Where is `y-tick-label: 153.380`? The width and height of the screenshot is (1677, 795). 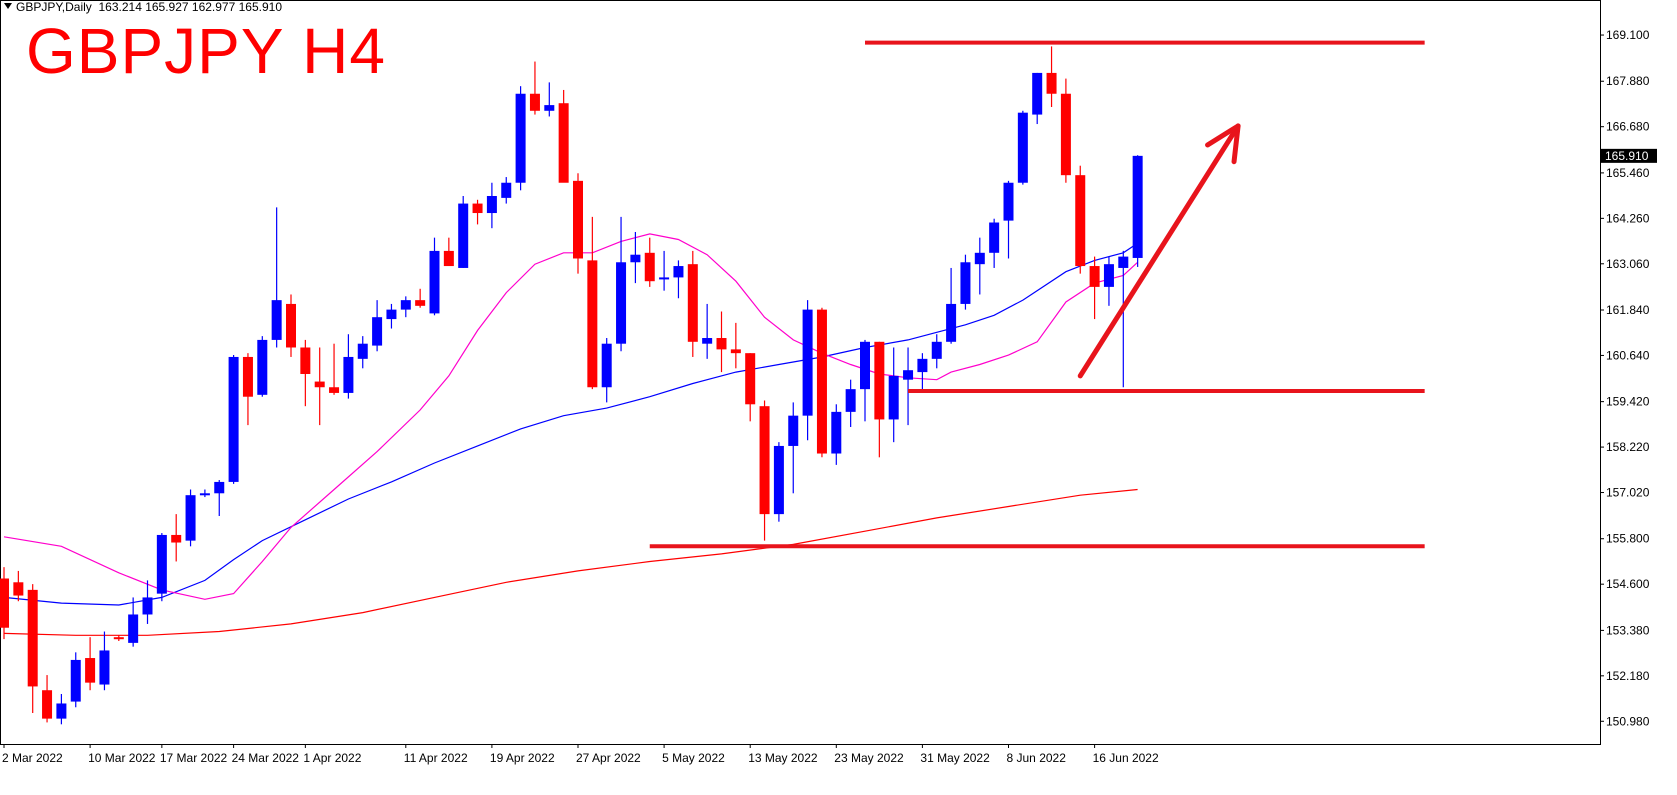
y-tick-label: 153.380 is located at coordinates (1628, 630).